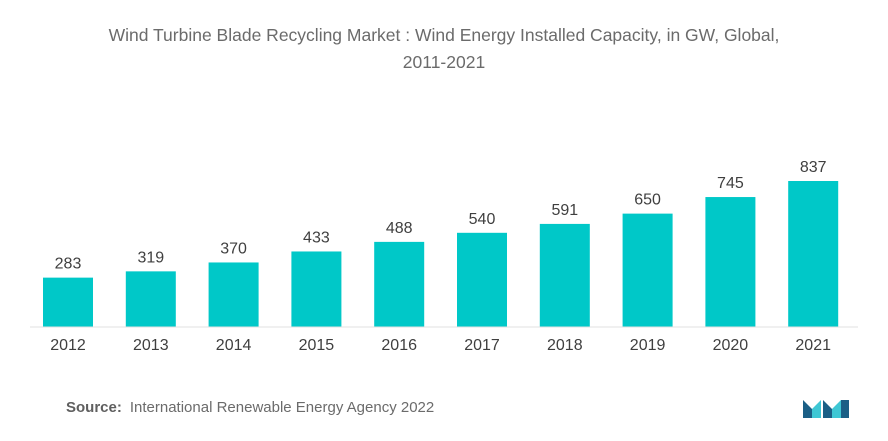 Image resolution: width=888 pixels, height=441 pixels. Describe the element at coordinates (647, 200) in the screenshot. I see `value-label-2019: 650` at that location.